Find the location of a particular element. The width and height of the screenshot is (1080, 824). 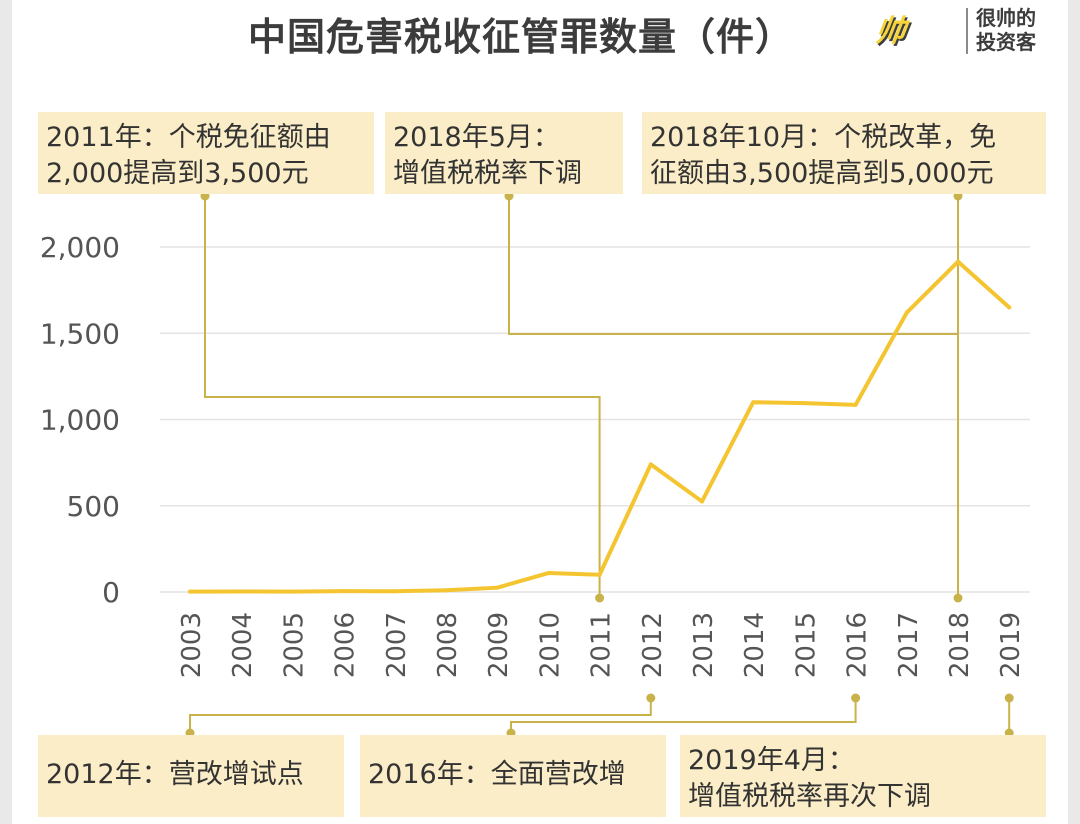

left-frame is located at coordinates (6, 412).